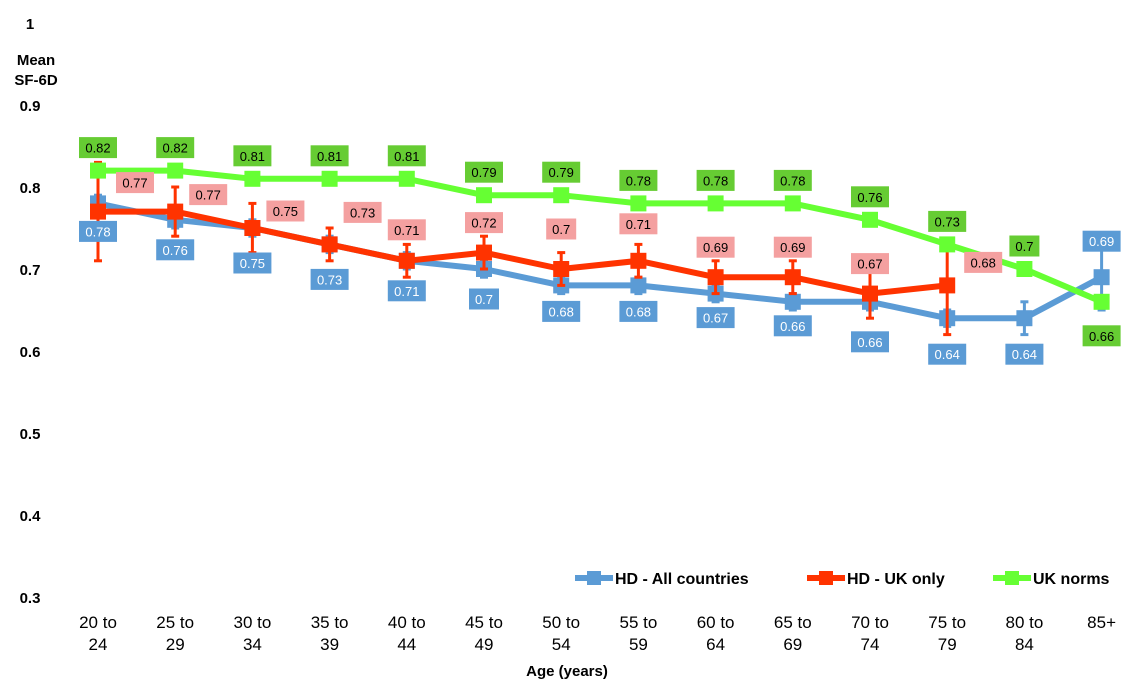 The height and width of the screenshot is (685, 1131). Describe the element at coordinates (842, 579) in the screenshot. I see `legend: HD - All countries HD - UK only UK norms` at that location.